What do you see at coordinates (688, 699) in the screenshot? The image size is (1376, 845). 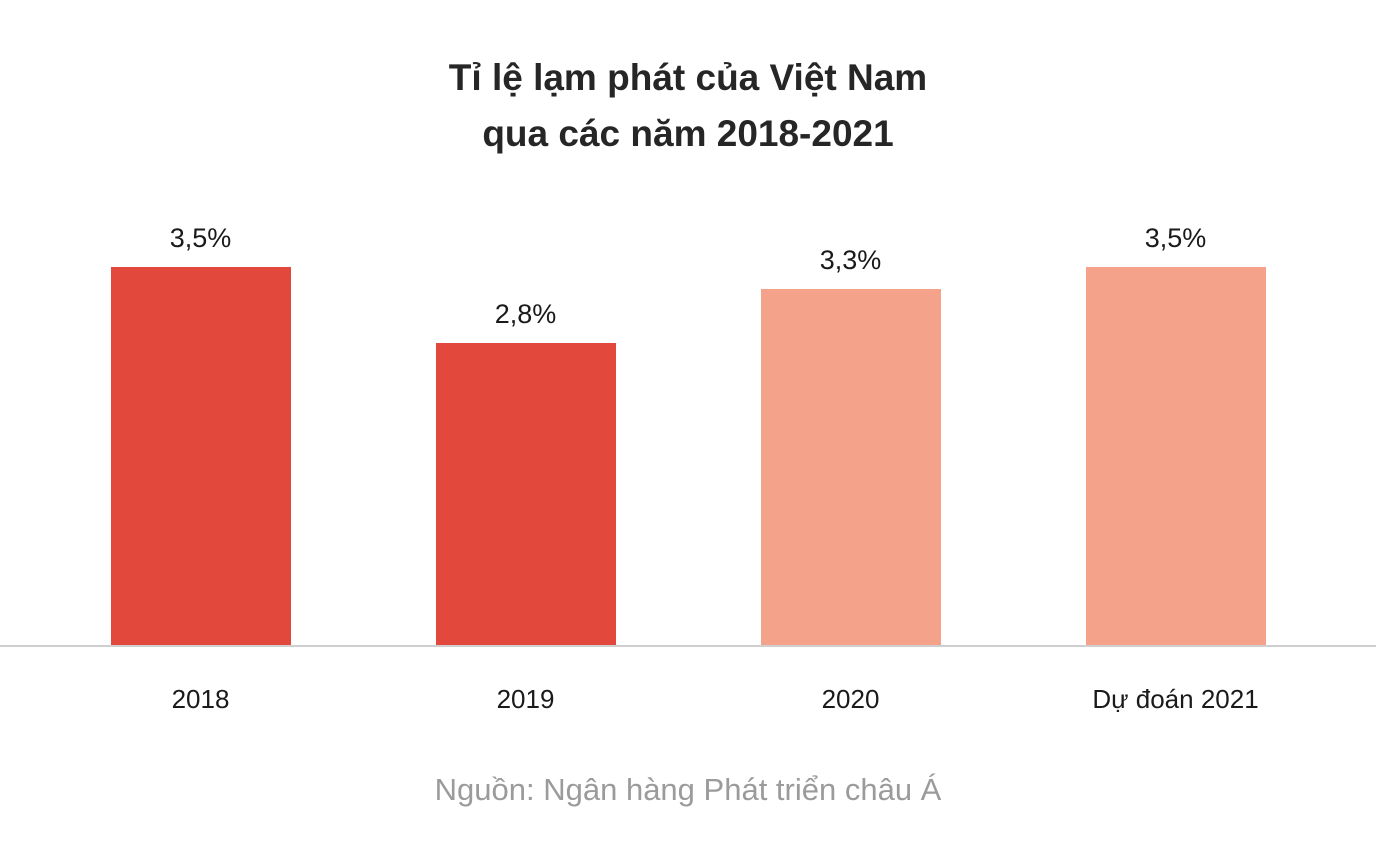 I see `category-labels-row: 2018 2019 2020 Dự đoán 2021` at bounding box center [688, 699].